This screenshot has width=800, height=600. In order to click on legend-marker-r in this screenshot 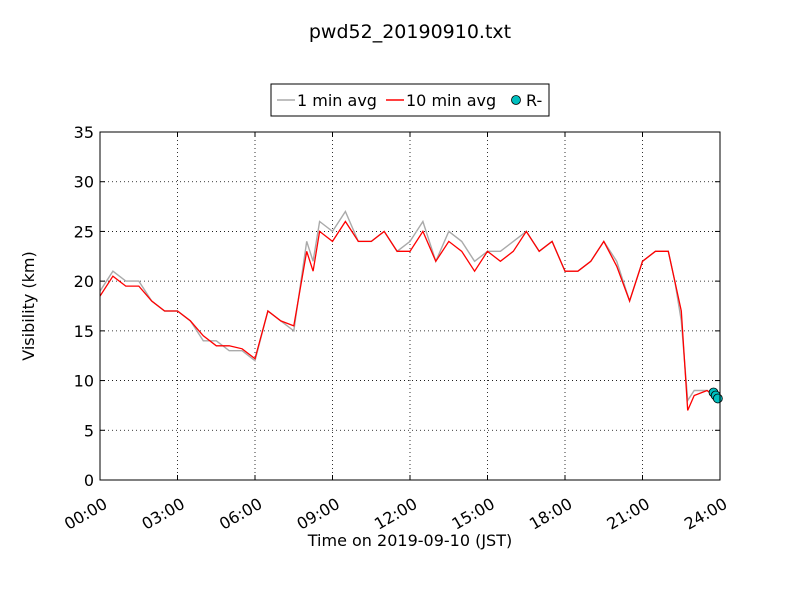, I will do `click(516, 100)`.